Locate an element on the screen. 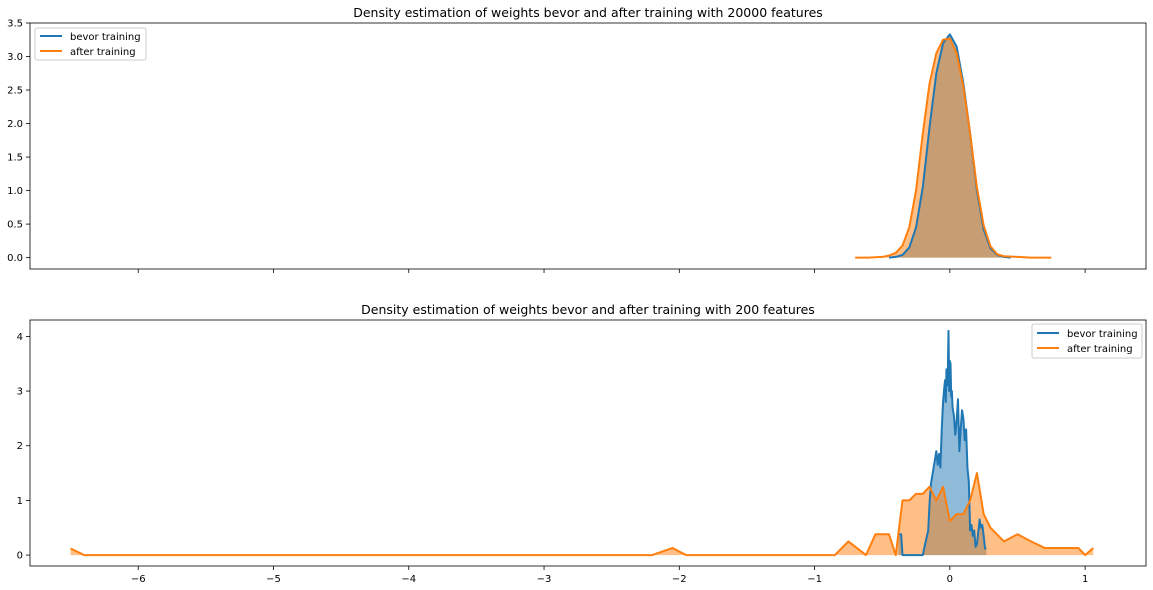  bottom-x-tick-label: −5 is located at coordinates (273, 579).